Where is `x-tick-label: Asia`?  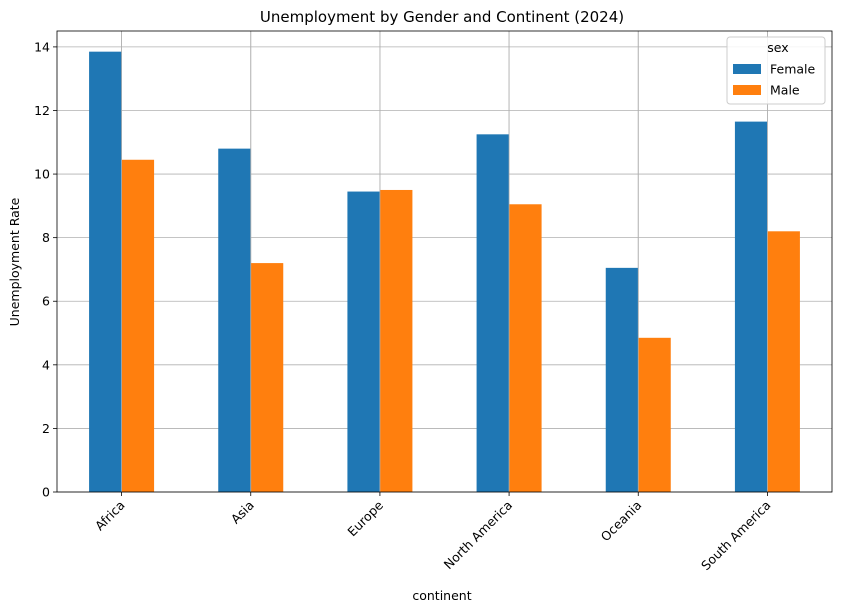 x-tick-label: Asia is located at coordinates (242, 512).